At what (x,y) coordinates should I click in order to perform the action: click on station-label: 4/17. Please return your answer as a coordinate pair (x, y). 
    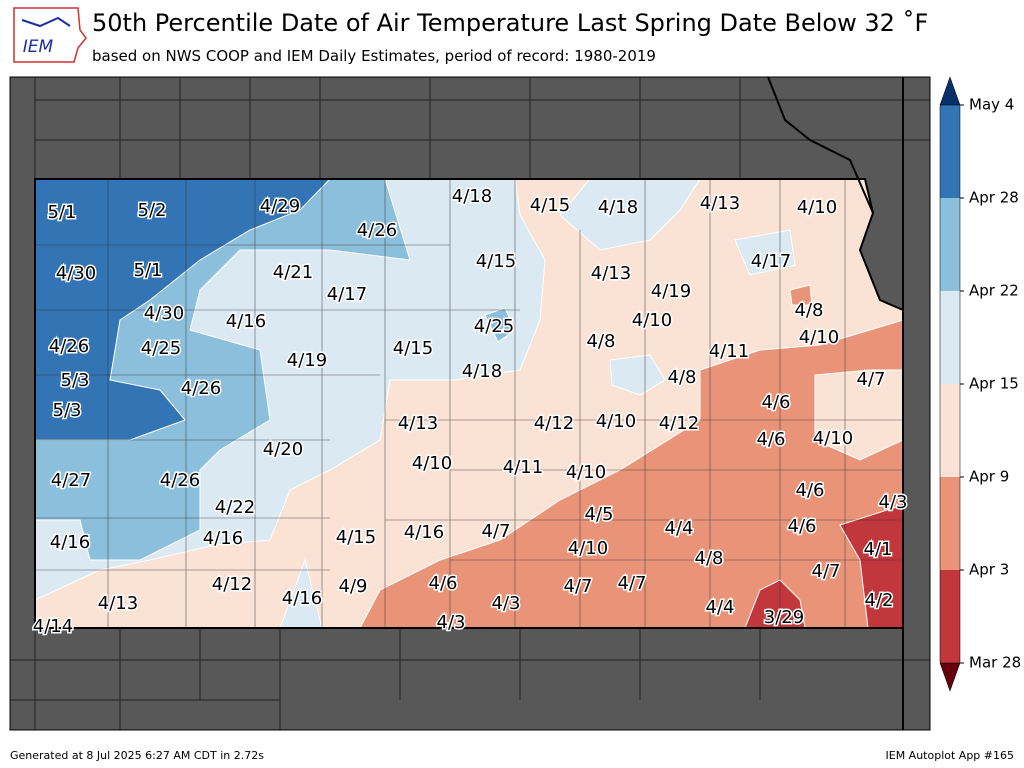
    Looking at the image, I should click on (771, 261).